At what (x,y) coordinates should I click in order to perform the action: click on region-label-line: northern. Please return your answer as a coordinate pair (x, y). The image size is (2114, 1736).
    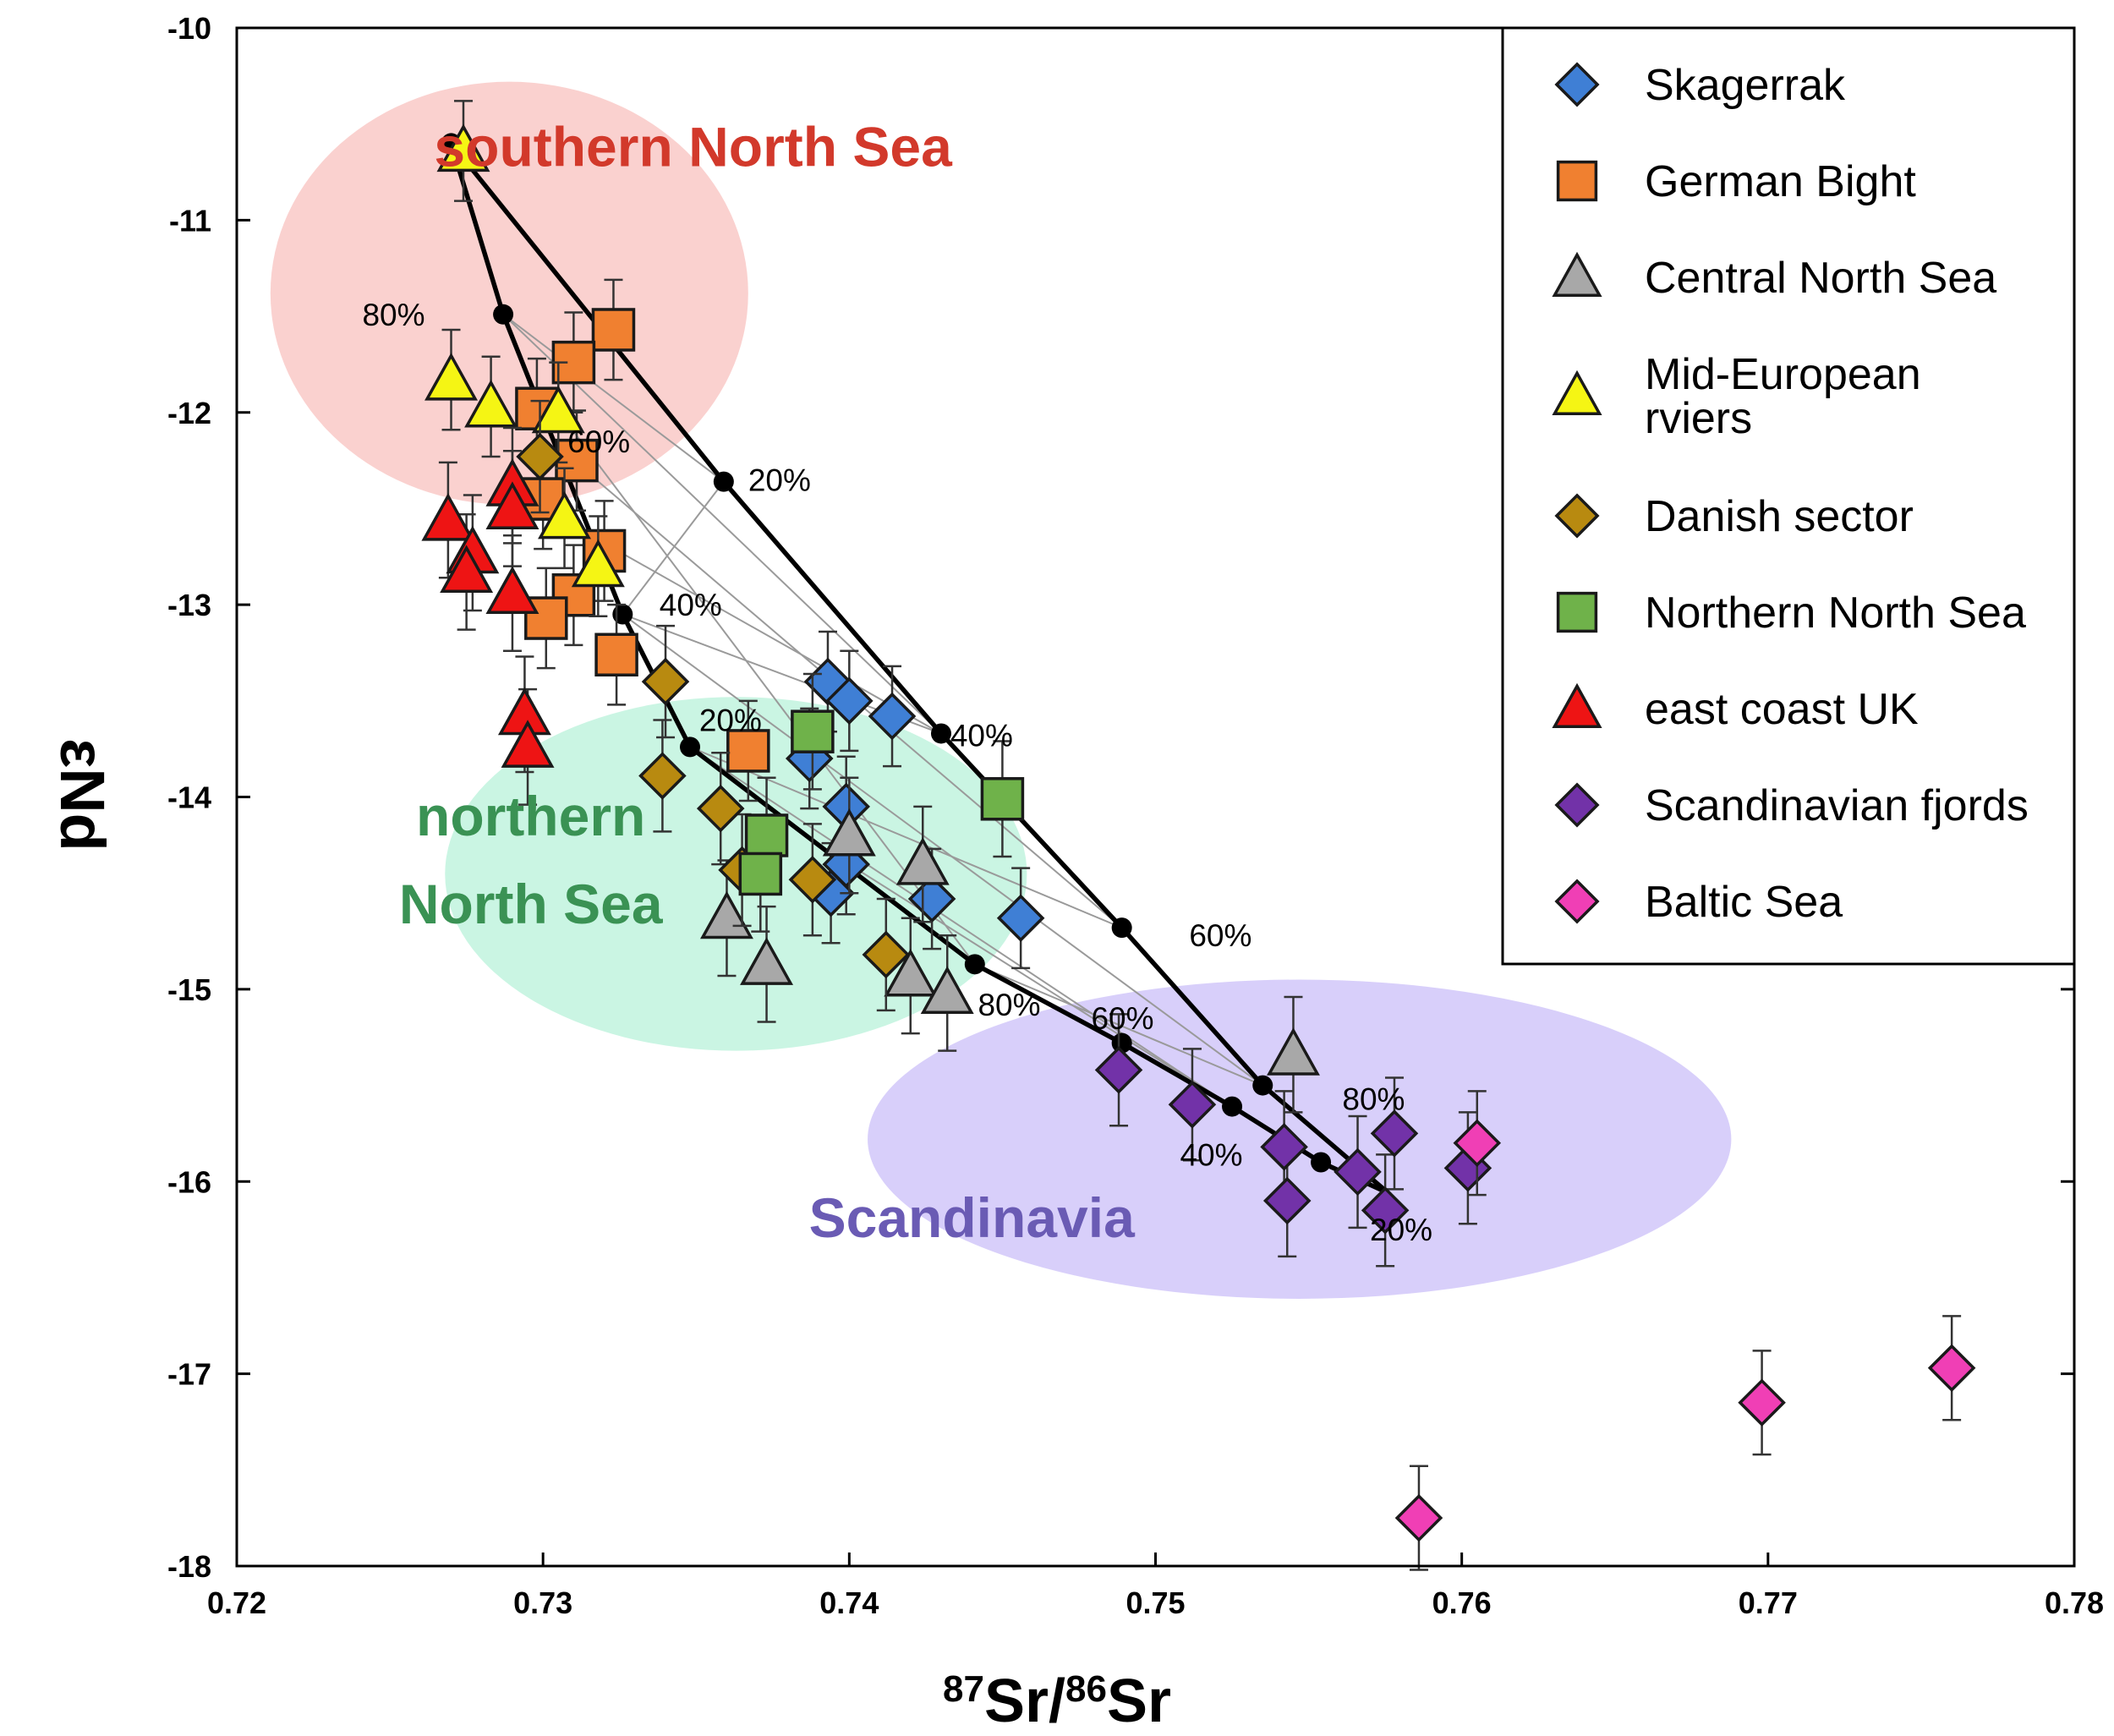
    Looking at the image, I should click on (530, 816).